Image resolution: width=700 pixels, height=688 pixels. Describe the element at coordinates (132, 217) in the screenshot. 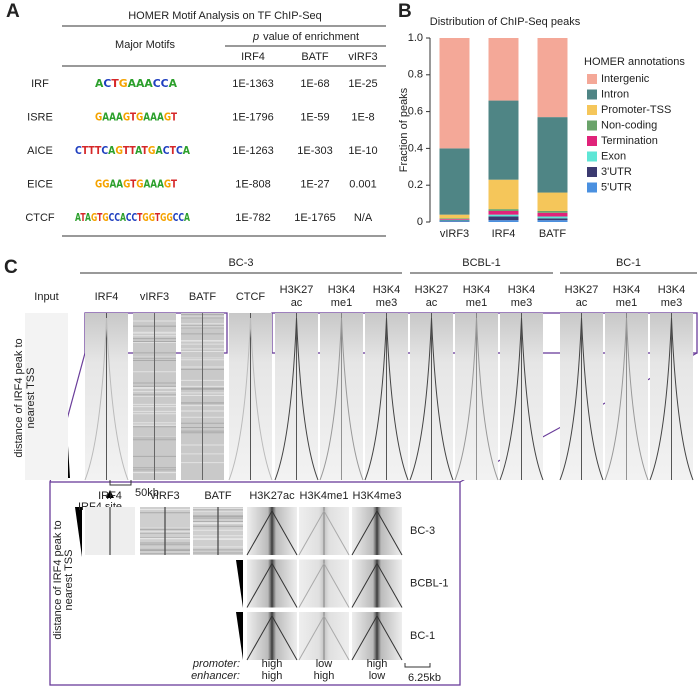

I see `motif-logo: ATAGTGCCACCTGGTGGCCA` at that location.